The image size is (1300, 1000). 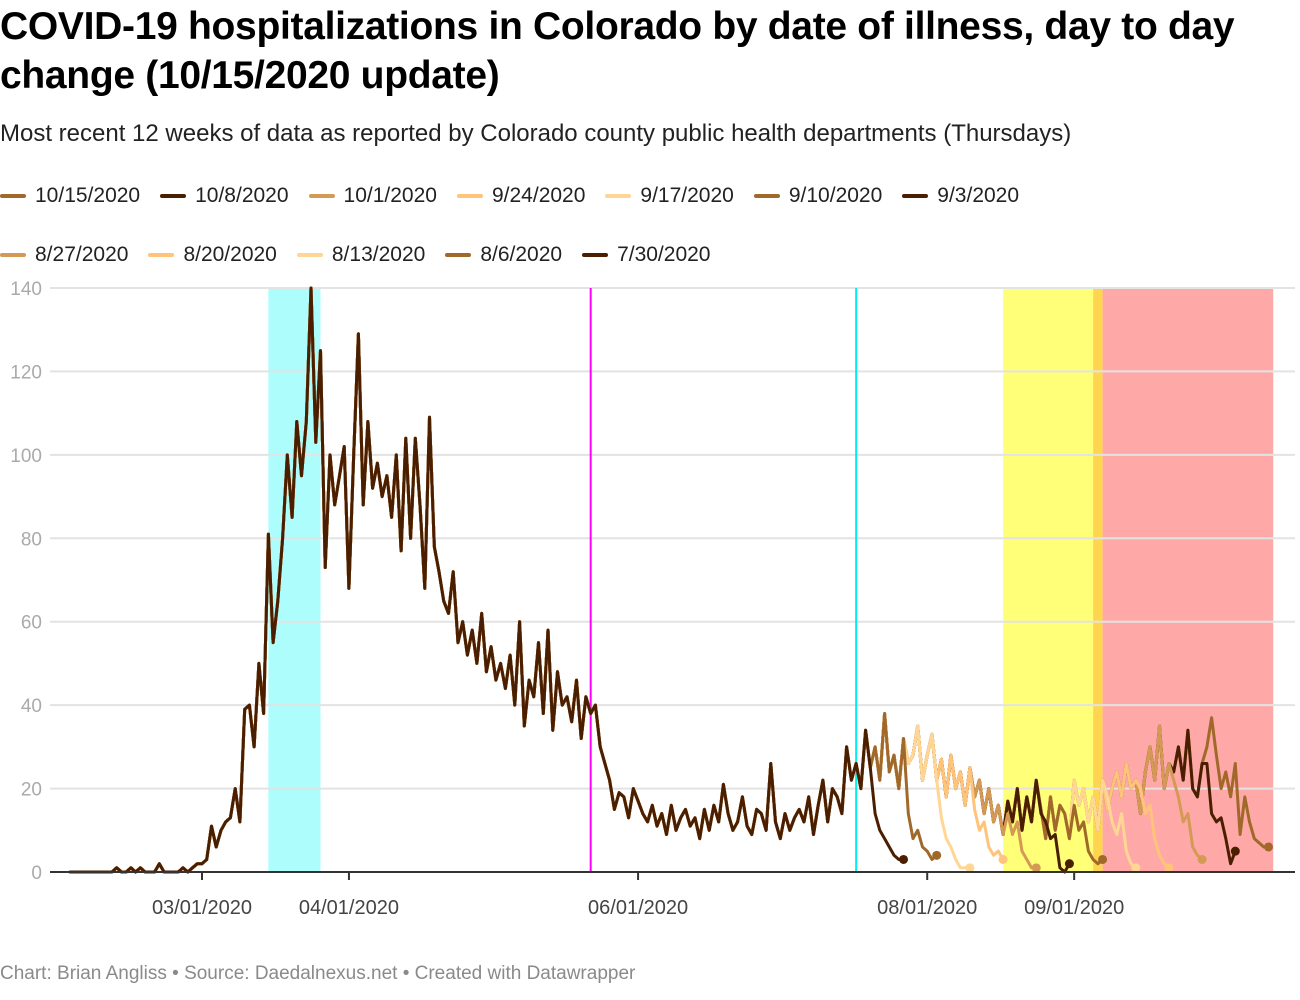 What do you see at coordinates (390, 195) in the screenshot?
I see `legend-label: 10/1/2020` at bounding box center [390, 195].